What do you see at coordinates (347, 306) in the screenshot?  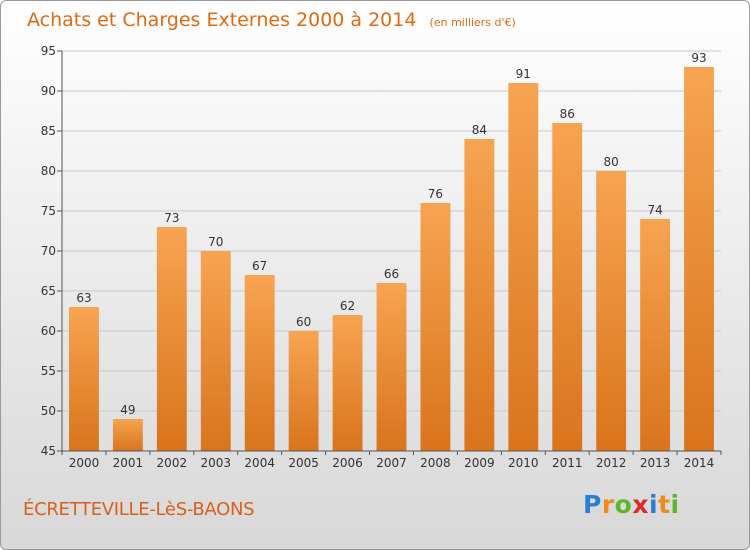 I see `value-label: 62` at bounding box center [347, 306].